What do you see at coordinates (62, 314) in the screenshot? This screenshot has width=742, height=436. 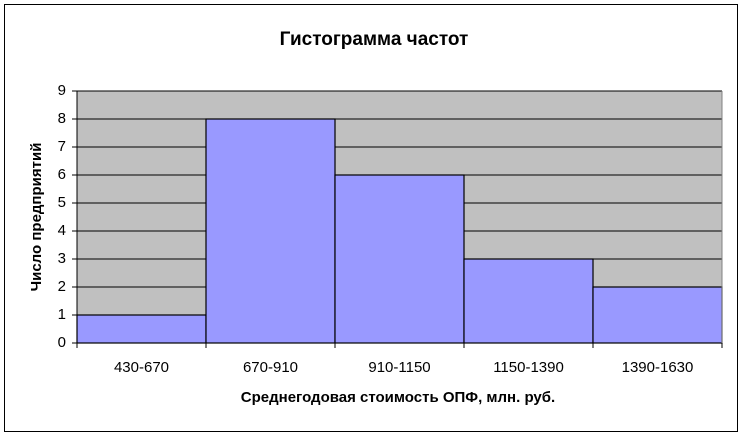 I see `y-tick-label: 1` at bounding box center [62, 314].